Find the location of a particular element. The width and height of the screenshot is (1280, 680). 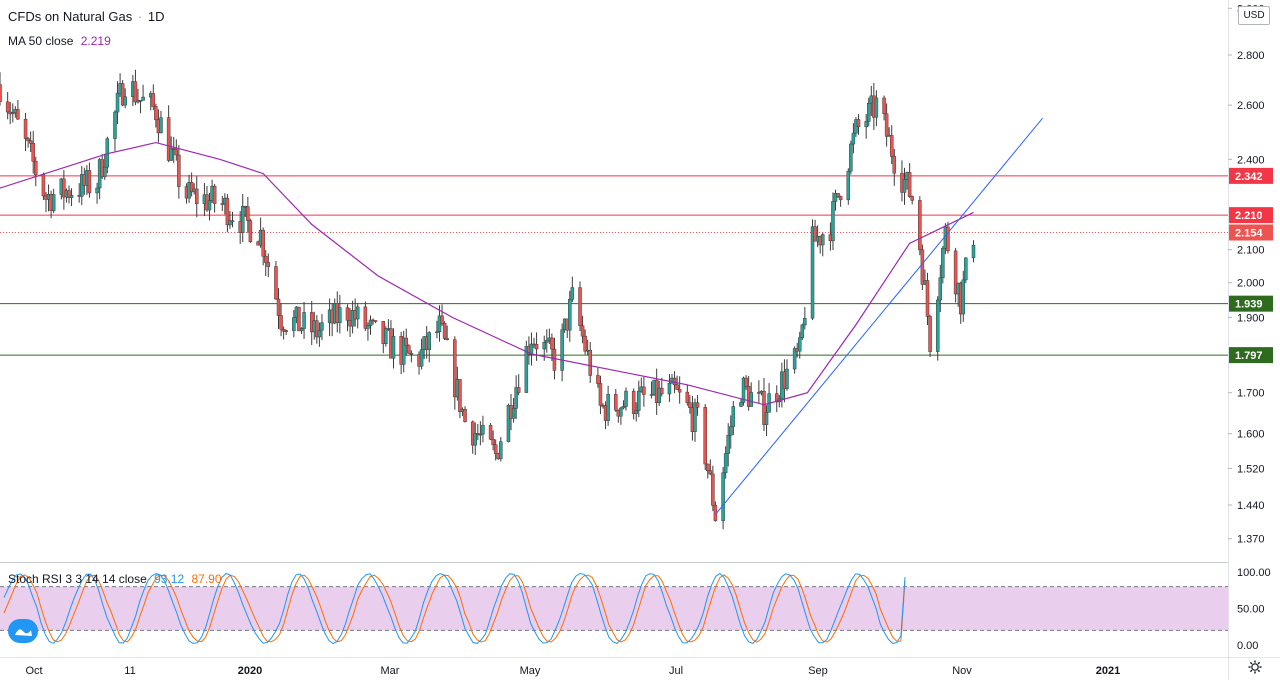

price-tick-label: 2.100 is located at coordinates (1251, 251).